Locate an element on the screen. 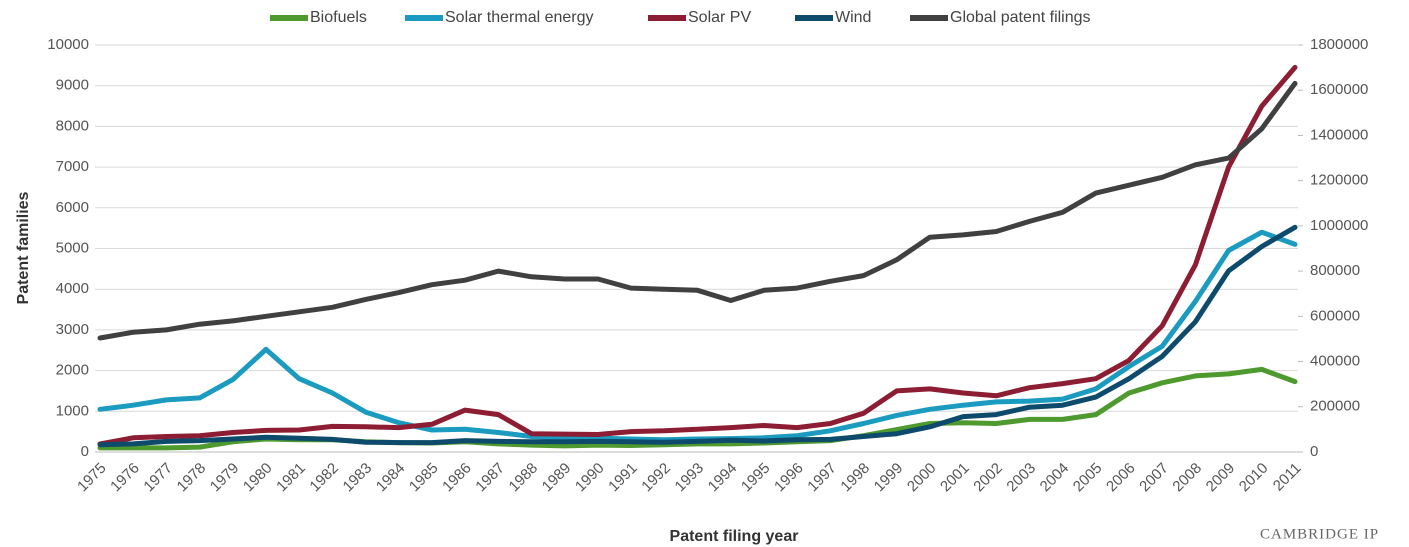  x-tick-label: 1981 is located at coordinates (291, 478).